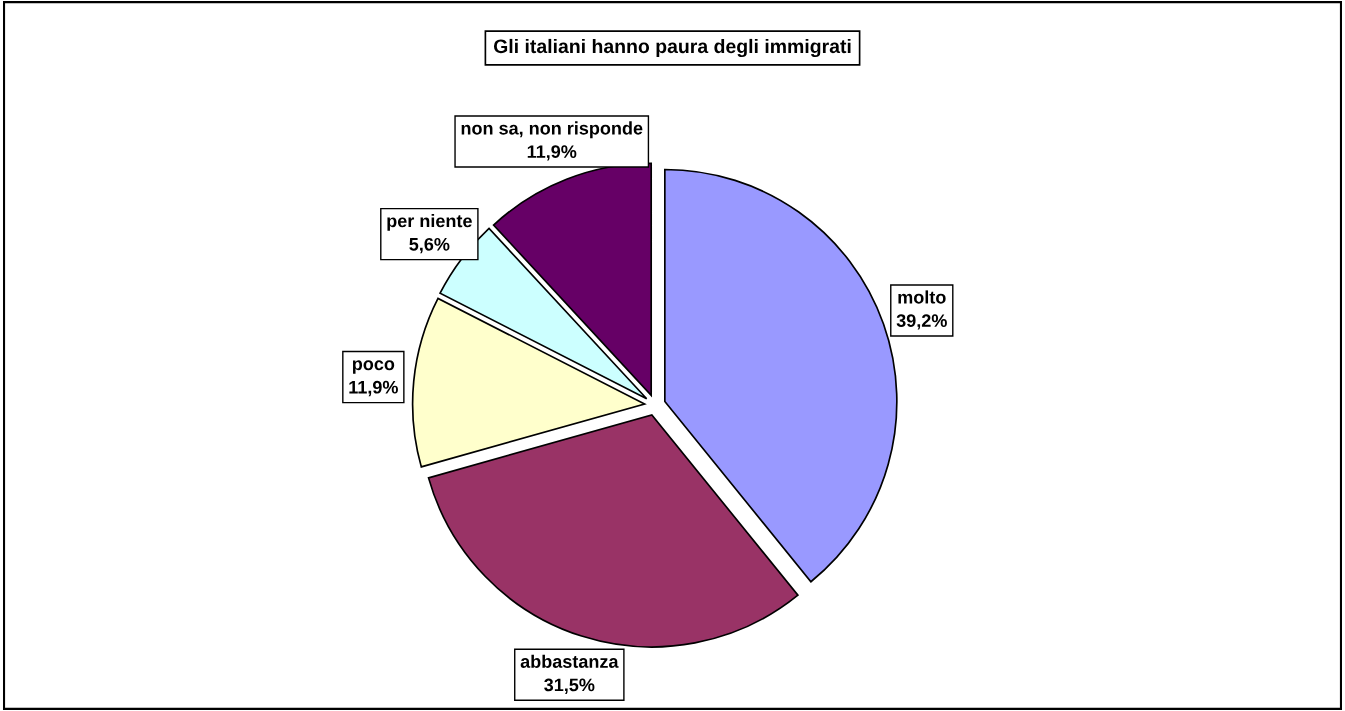 This screenshot has height=711, width=1345. I want to click on data-label: 31,5%, so click(569, 686).